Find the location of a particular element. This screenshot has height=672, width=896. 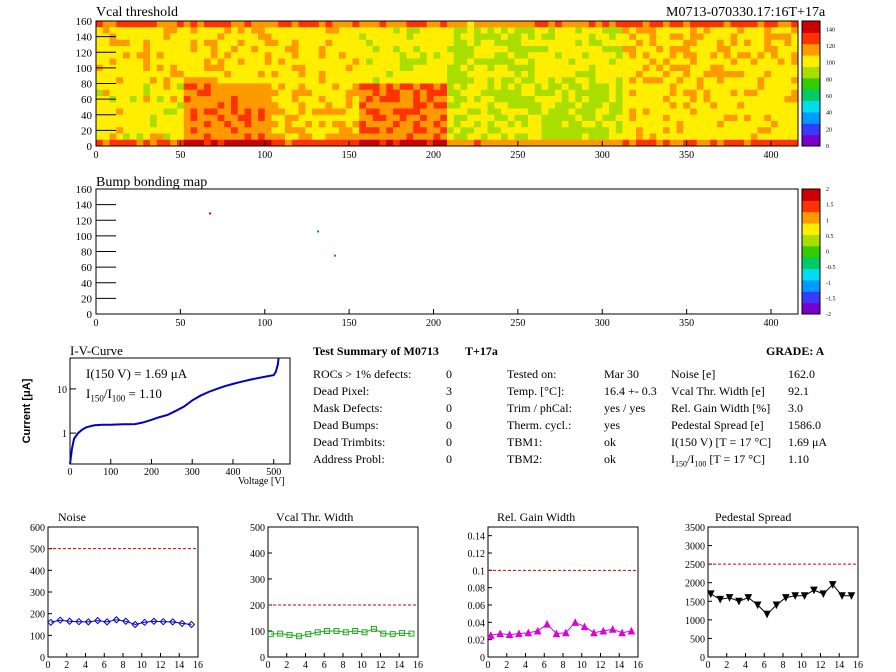

heatmap-y-tick-label: 160 is located at coordinates (84, 22).